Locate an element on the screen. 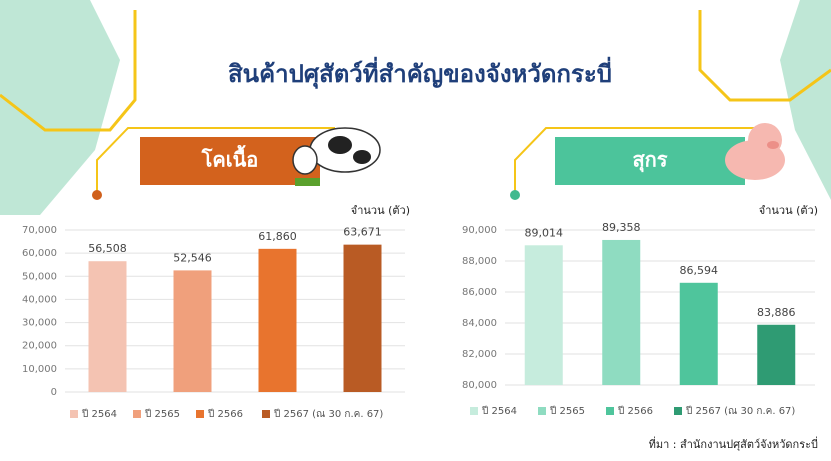 This screenshot has width=831, height=461. y-tick-label: 40,000 is located at coordinates (39, 299).